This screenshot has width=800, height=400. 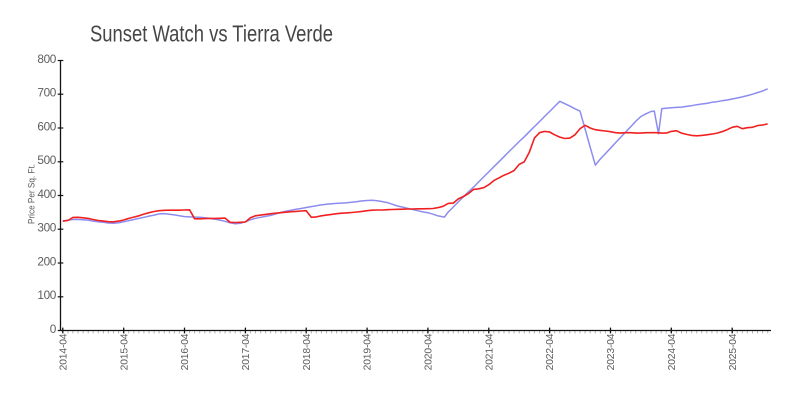 What do you see at coordinates (46, 59) in the screenshot?
I see `svg-text: 800` at bounding box center [46, 59].